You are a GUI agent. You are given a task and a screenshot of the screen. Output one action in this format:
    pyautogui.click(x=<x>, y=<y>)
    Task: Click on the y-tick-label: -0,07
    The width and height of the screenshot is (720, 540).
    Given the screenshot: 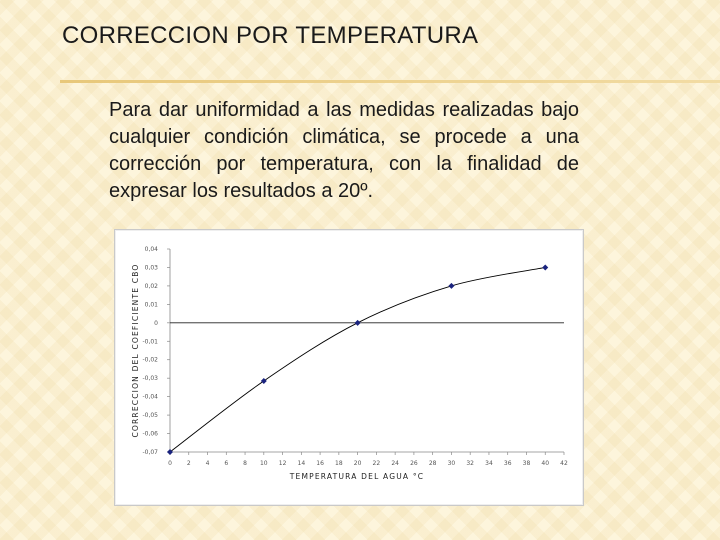 What is the action you would take?
    pyautogui.click(x=150, y=452)
    